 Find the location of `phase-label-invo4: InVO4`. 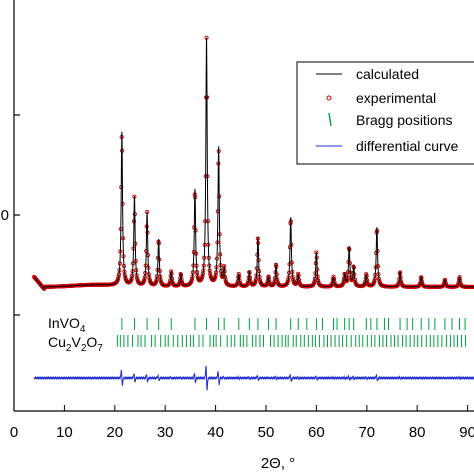

phase-label-invo4: InVO4 is located at coordinates (67, 325).